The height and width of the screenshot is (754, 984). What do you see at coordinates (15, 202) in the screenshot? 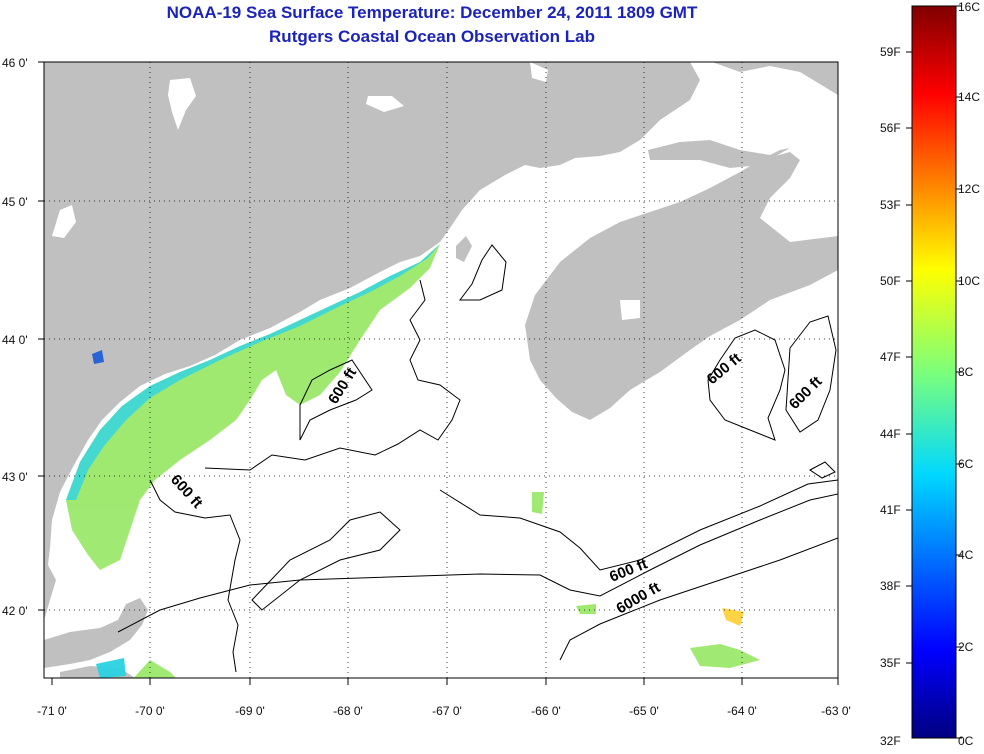
I see `lat-tick-label: 45 0'` at bounding box center [15, 202].